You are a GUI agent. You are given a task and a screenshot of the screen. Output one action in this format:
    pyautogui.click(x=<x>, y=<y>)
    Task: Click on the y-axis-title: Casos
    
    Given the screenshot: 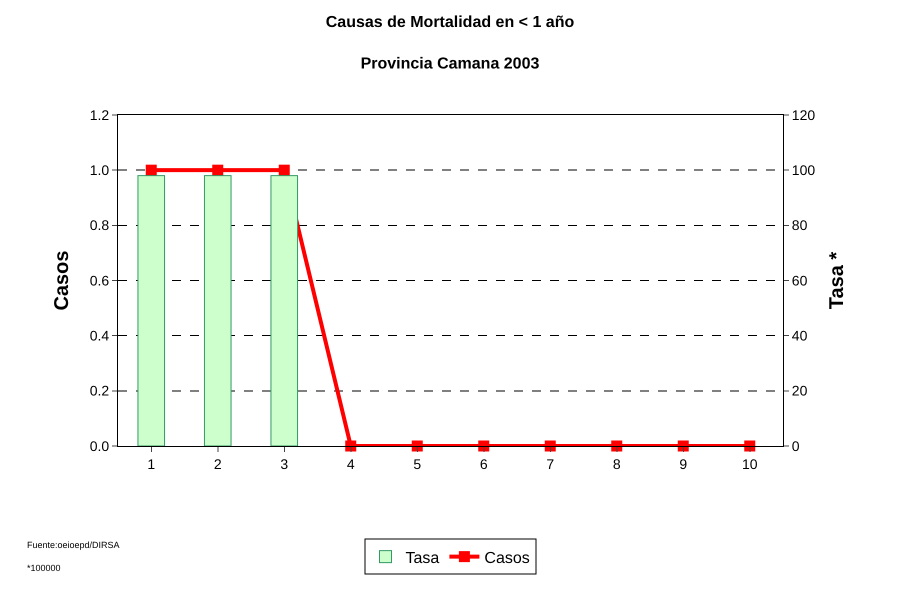 What is the action you would take?
    pyautogui.click(x=62, y=280)
    